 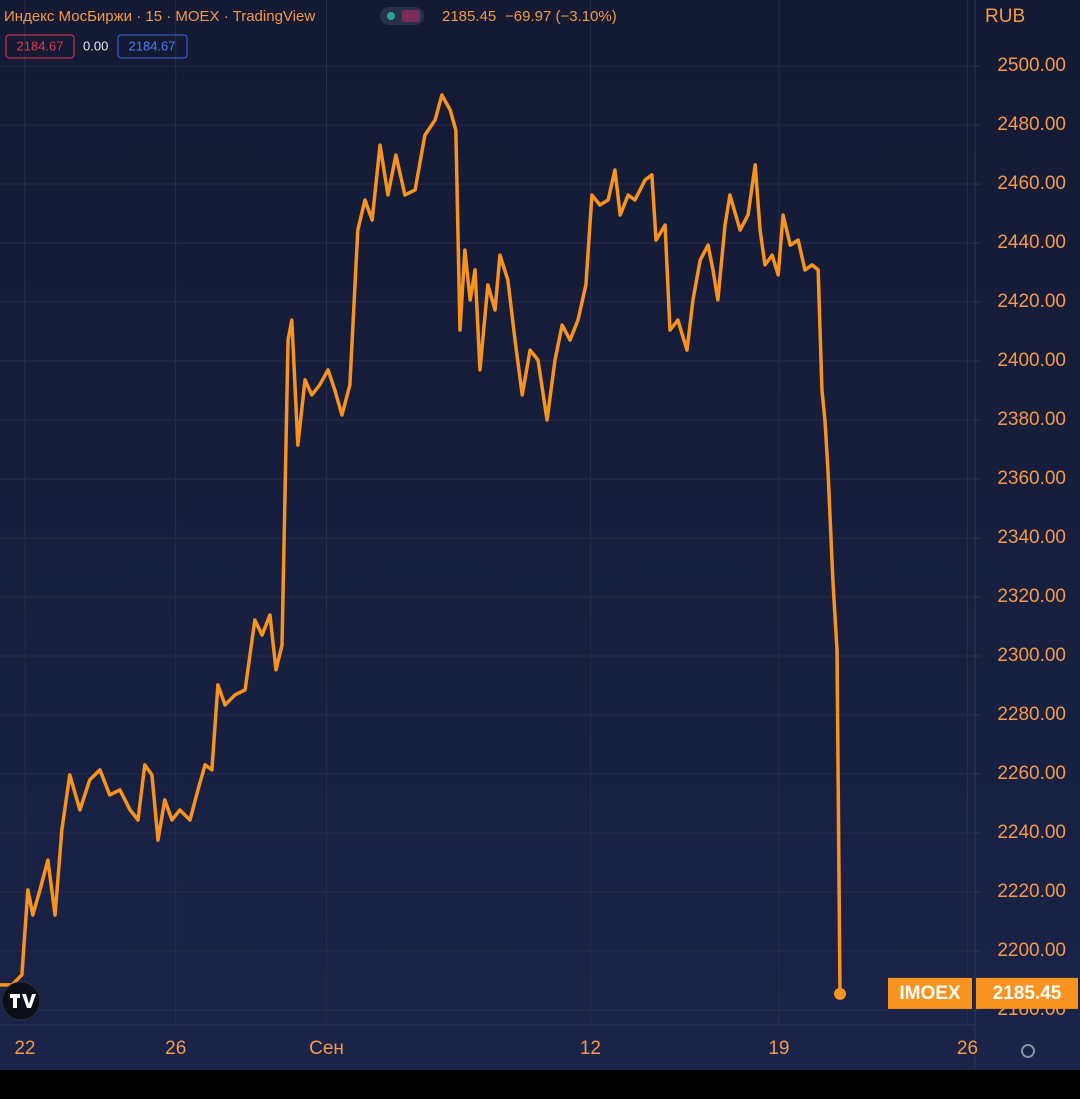 I want to click on header-price: 2185.45, so click(x=469, y=16).